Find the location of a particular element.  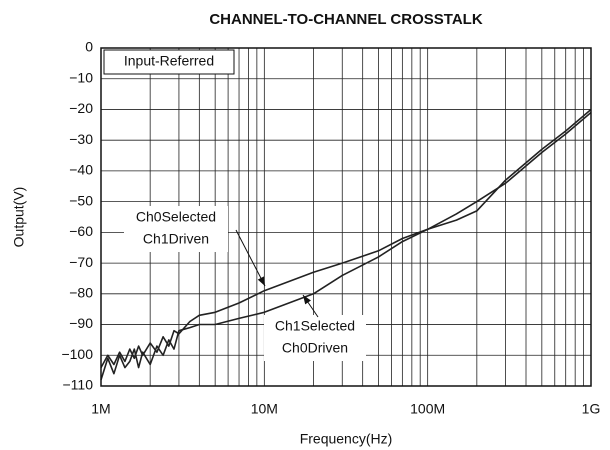

y-tick-label: 0 is located at coordinates (89, 47).